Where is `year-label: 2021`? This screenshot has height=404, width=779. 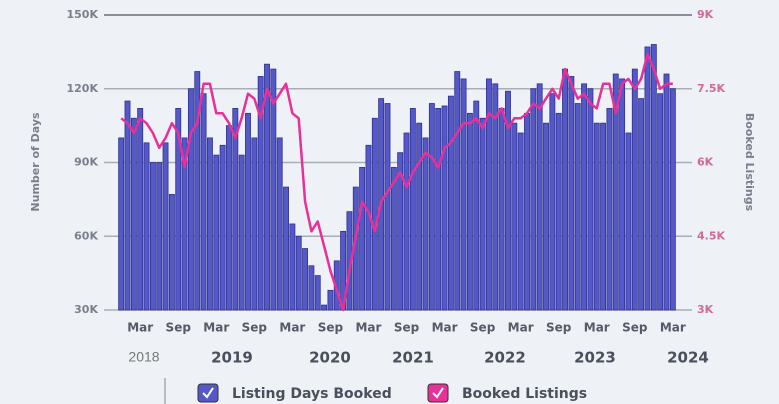 year-label: 2021 is located at coordinates (413, 358).